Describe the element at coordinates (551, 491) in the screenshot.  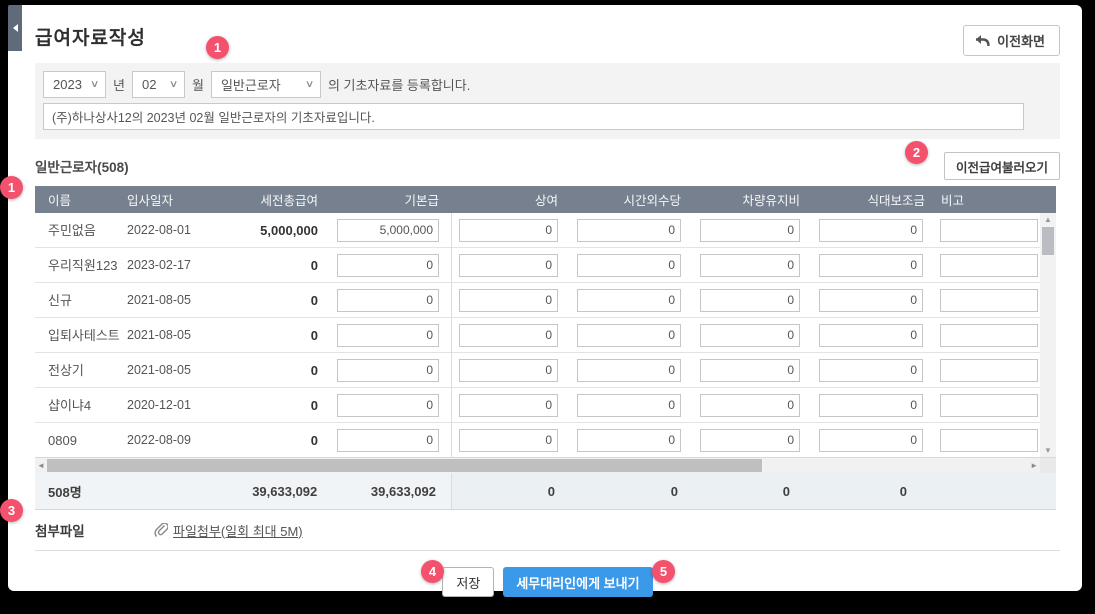
I see `totals-bonus: 0` at that location.